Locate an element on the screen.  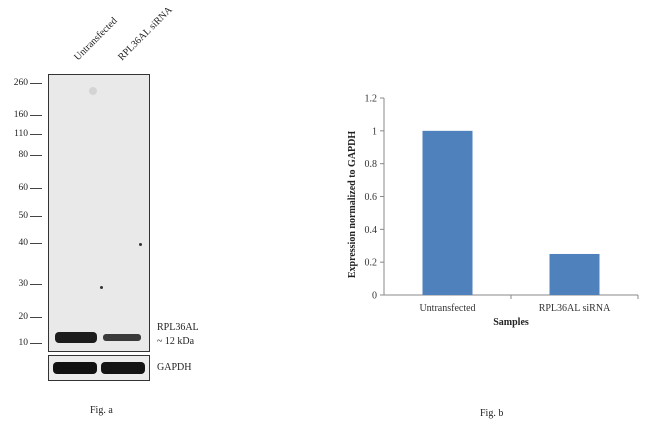
y-tick-label: 0.6 is located at coordinates (371, 197).